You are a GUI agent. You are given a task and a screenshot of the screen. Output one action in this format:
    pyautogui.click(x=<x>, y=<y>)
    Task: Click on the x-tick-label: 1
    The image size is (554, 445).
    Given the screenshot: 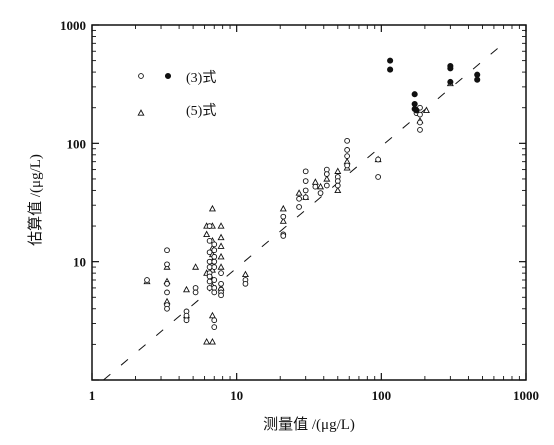 What is the action you would take?
    pyautogui.click(x=92, y=395)
    